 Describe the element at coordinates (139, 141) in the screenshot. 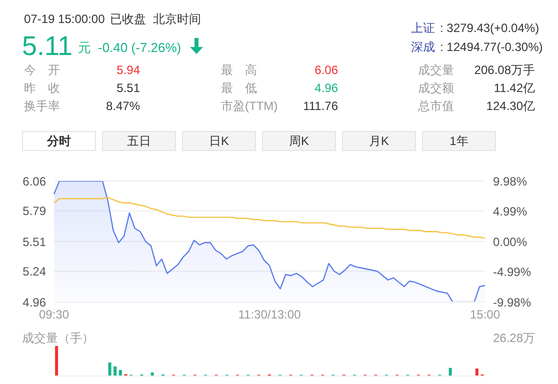

I see `text: 五日` at that location.